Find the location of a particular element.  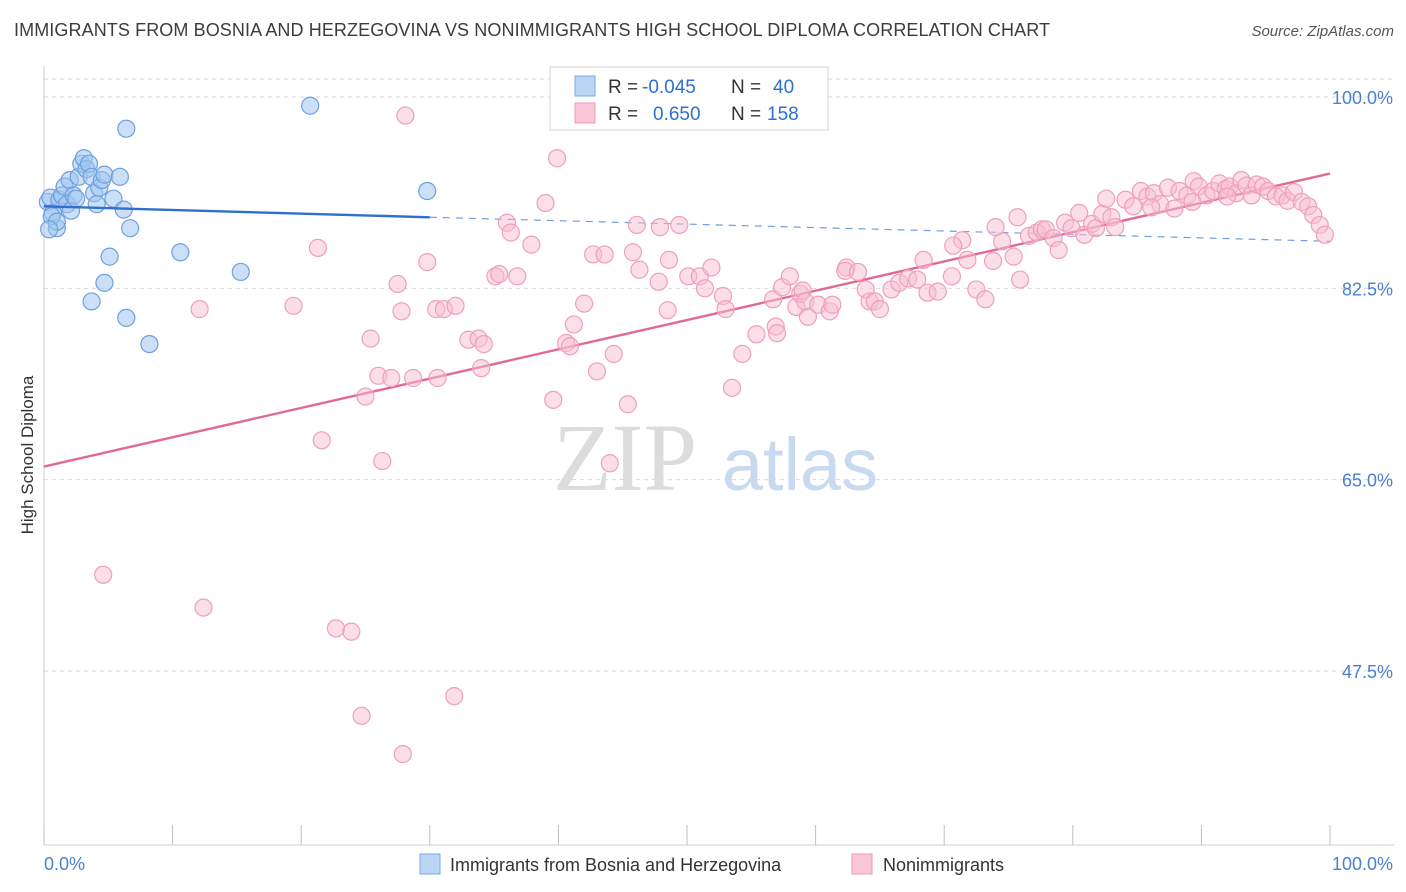

y-tick-label: 47.5% is located at coordinates (1367, 672).